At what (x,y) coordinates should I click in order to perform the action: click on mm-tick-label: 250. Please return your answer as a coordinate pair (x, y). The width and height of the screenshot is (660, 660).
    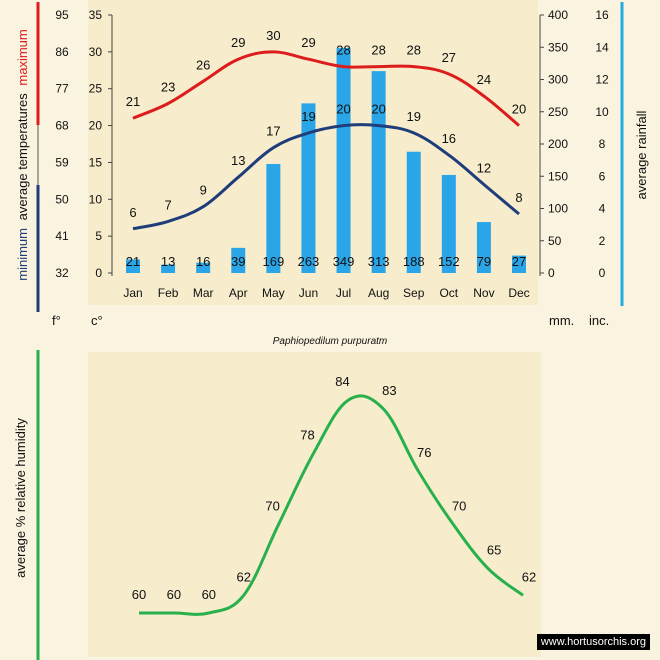
    Looking at the image, I should click on (558, 112).